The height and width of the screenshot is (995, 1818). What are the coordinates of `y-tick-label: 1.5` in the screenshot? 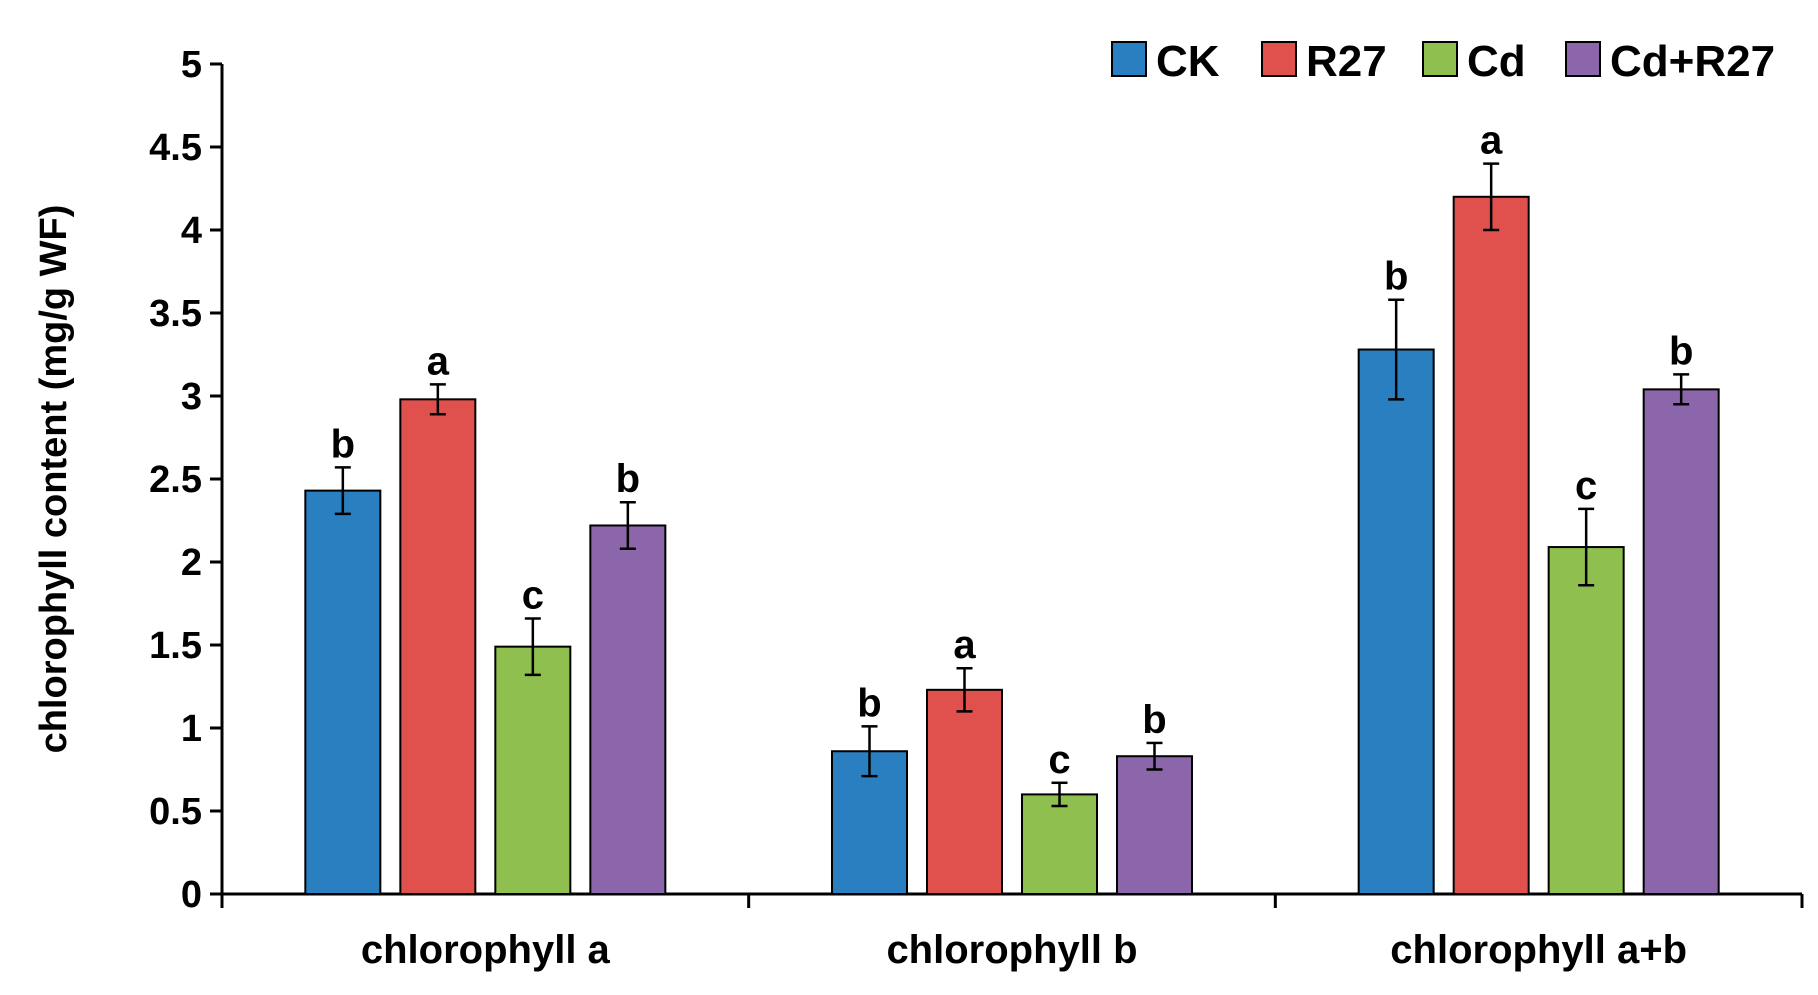 It's located at (175, 646).